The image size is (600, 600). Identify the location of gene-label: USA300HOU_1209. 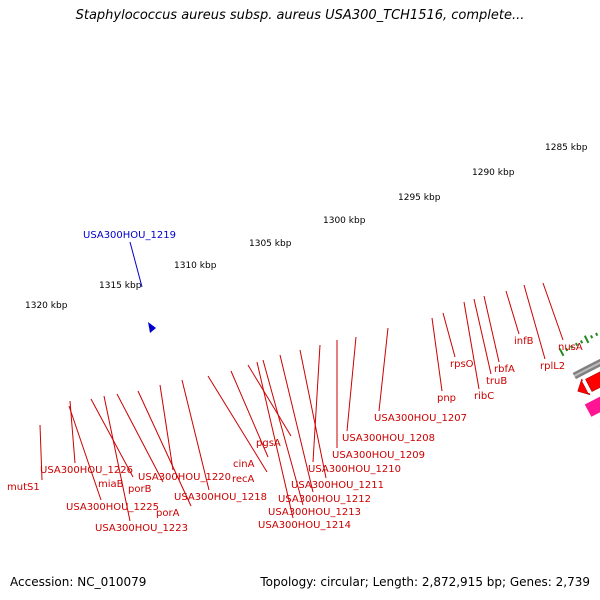
(378, 455).